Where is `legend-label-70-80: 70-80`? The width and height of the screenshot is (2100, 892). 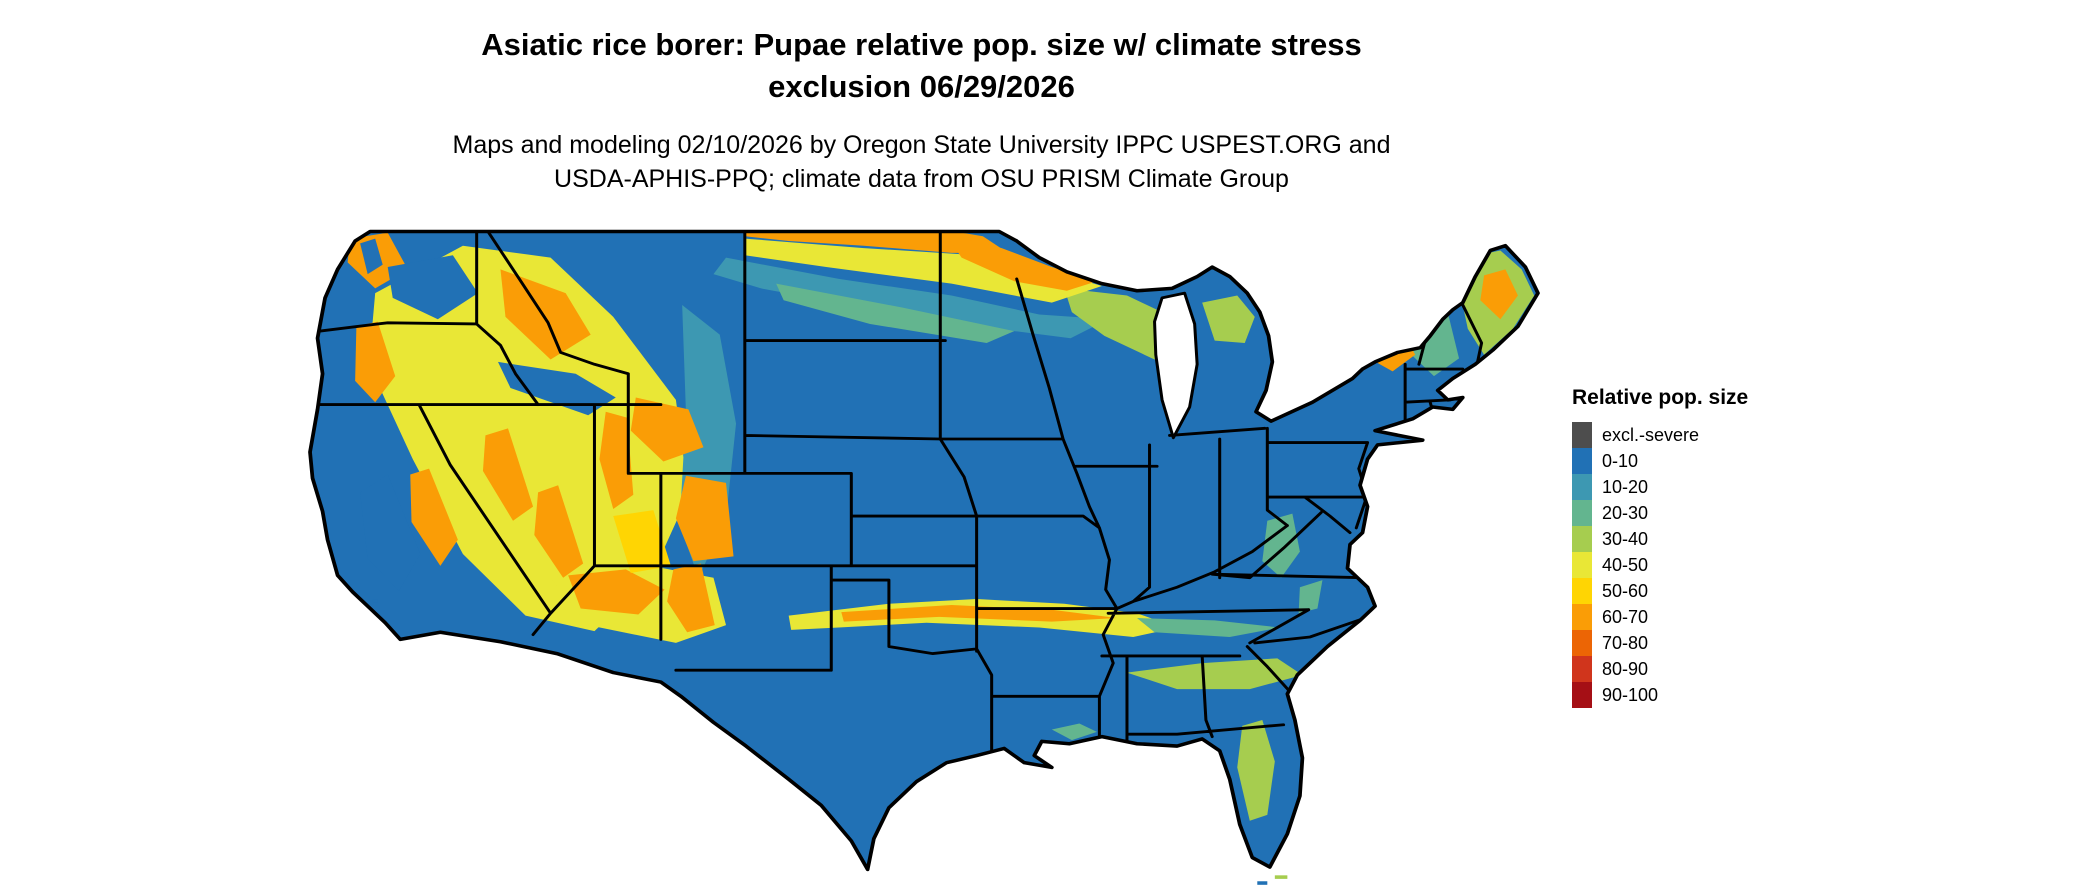
legend-label-70-80: 70-80 is located at coordinates (1625, 642).